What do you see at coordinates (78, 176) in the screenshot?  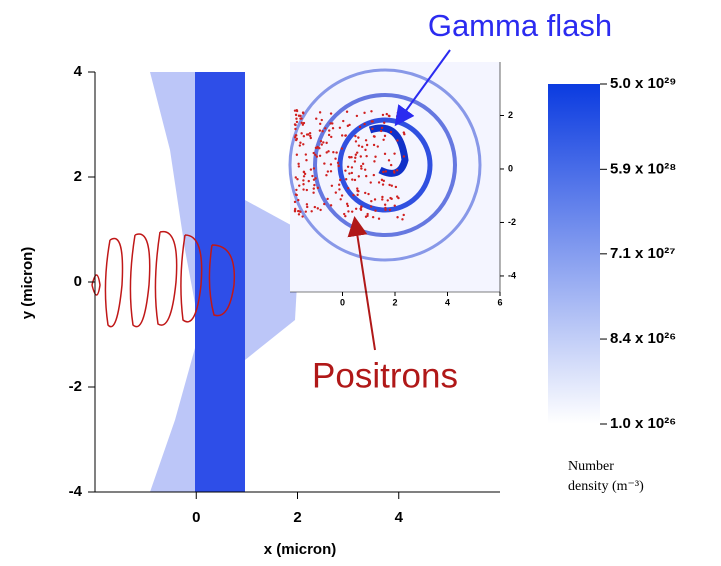 I see `y-tick-label: 2` at bounding box center [78, 176].